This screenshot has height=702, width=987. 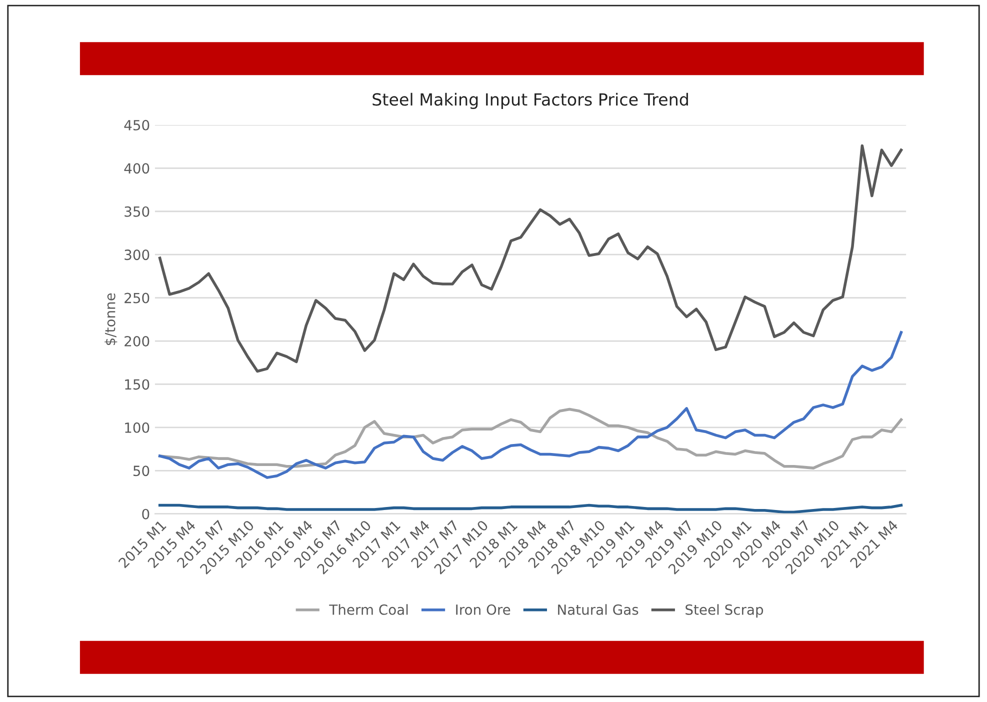 What do you see at coordinates (530, 100) in the screenshot?
I see `chart-title: Steel Making Input Factors Price Trend` at bounding box center [530, 100].